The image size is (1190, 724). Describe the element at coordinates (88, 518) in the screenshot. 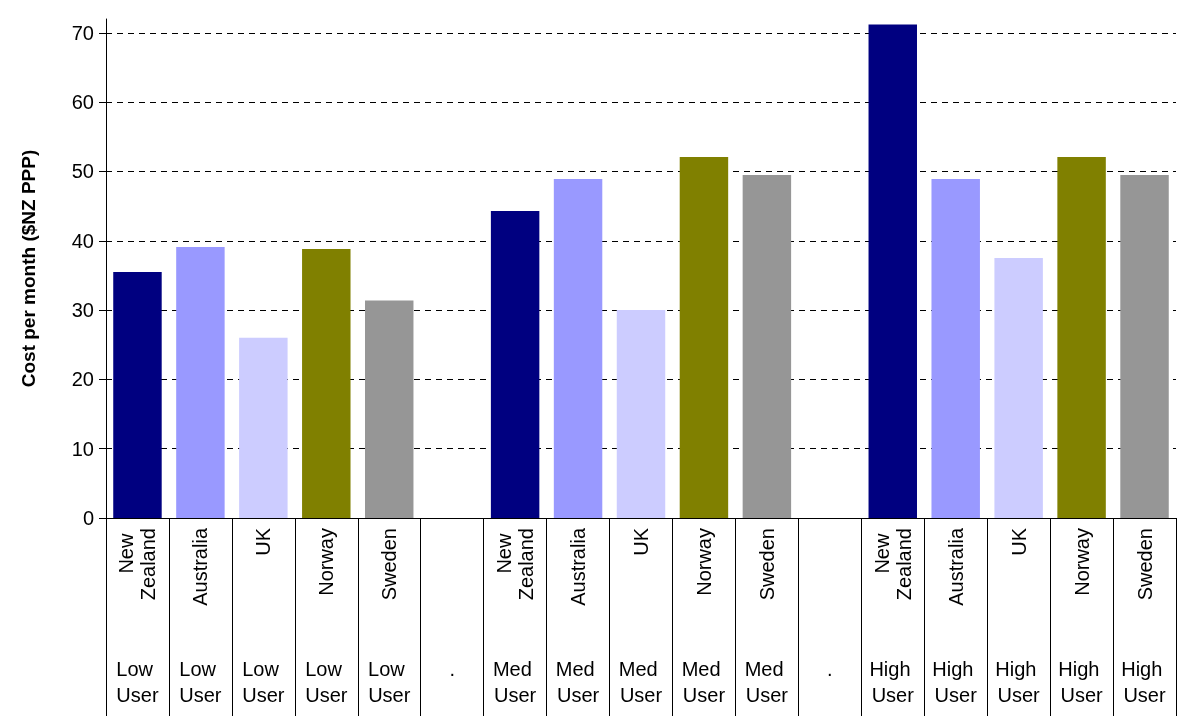

I see `y-tick-label: 0` at that location.